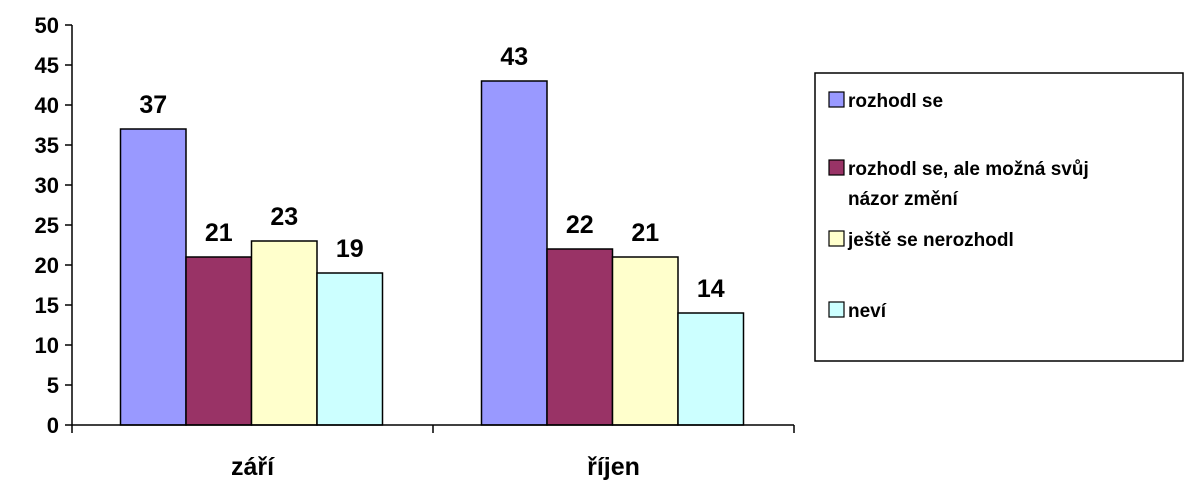 Image resolution: width=1186 pixels, height=489 pixels. I want to click on legend-swatch-rozhodl-se, so click(836, 99).